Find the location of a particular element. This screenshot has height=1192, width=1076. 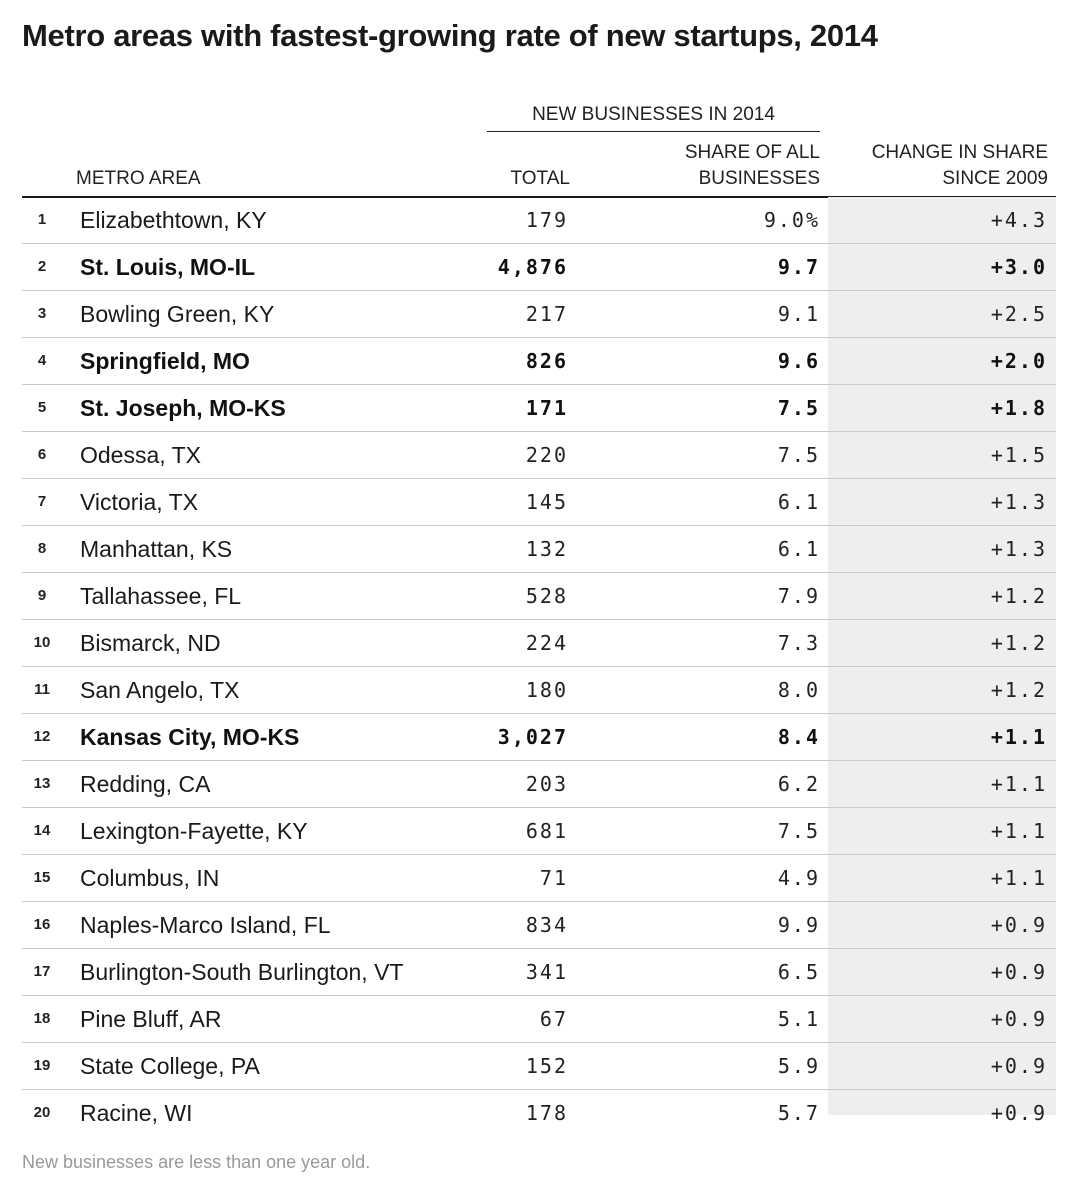

column-group-label: NEW BUSINESSES IN 2014 is located at coordinates (653, 114).